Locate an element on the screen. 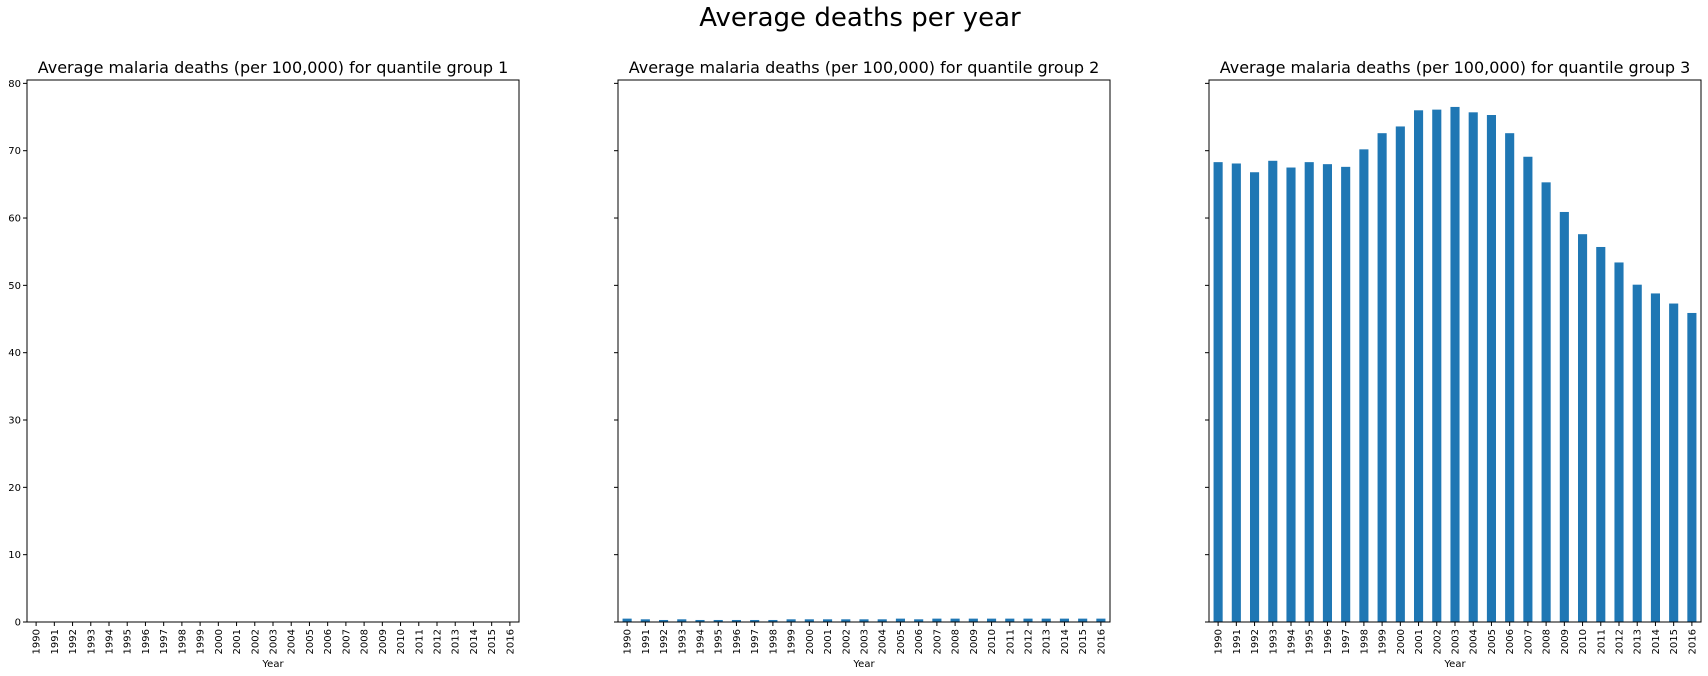 The height and width of the screenshot is (676, 1708). figure-title: Average deaths per year is located at coordinates (860, 18).